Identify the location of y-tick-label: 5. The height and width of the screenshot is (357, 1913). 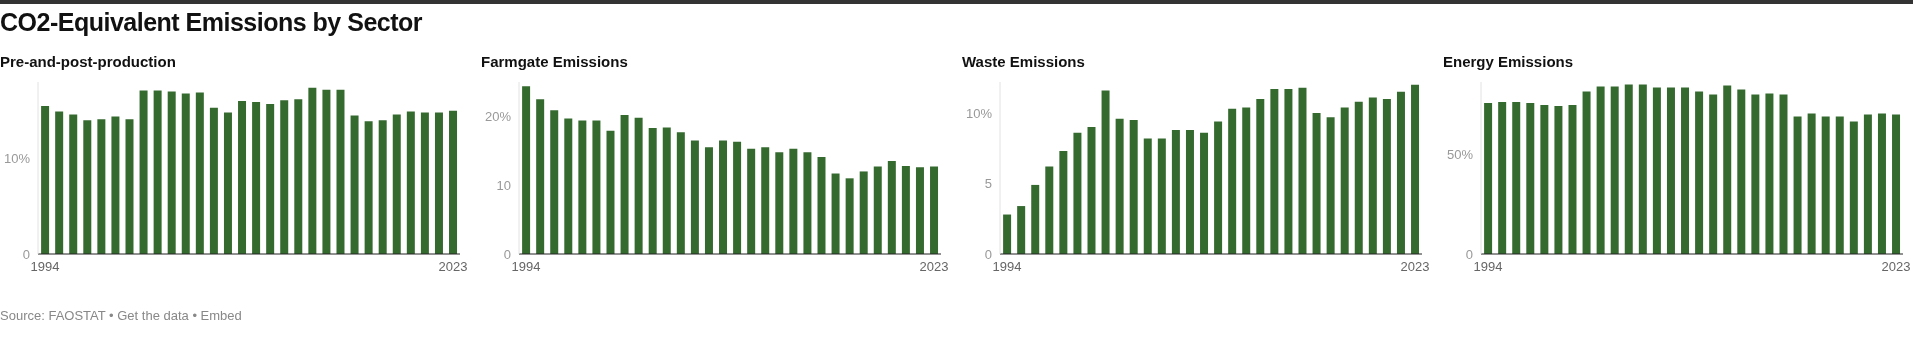
(988, 184).